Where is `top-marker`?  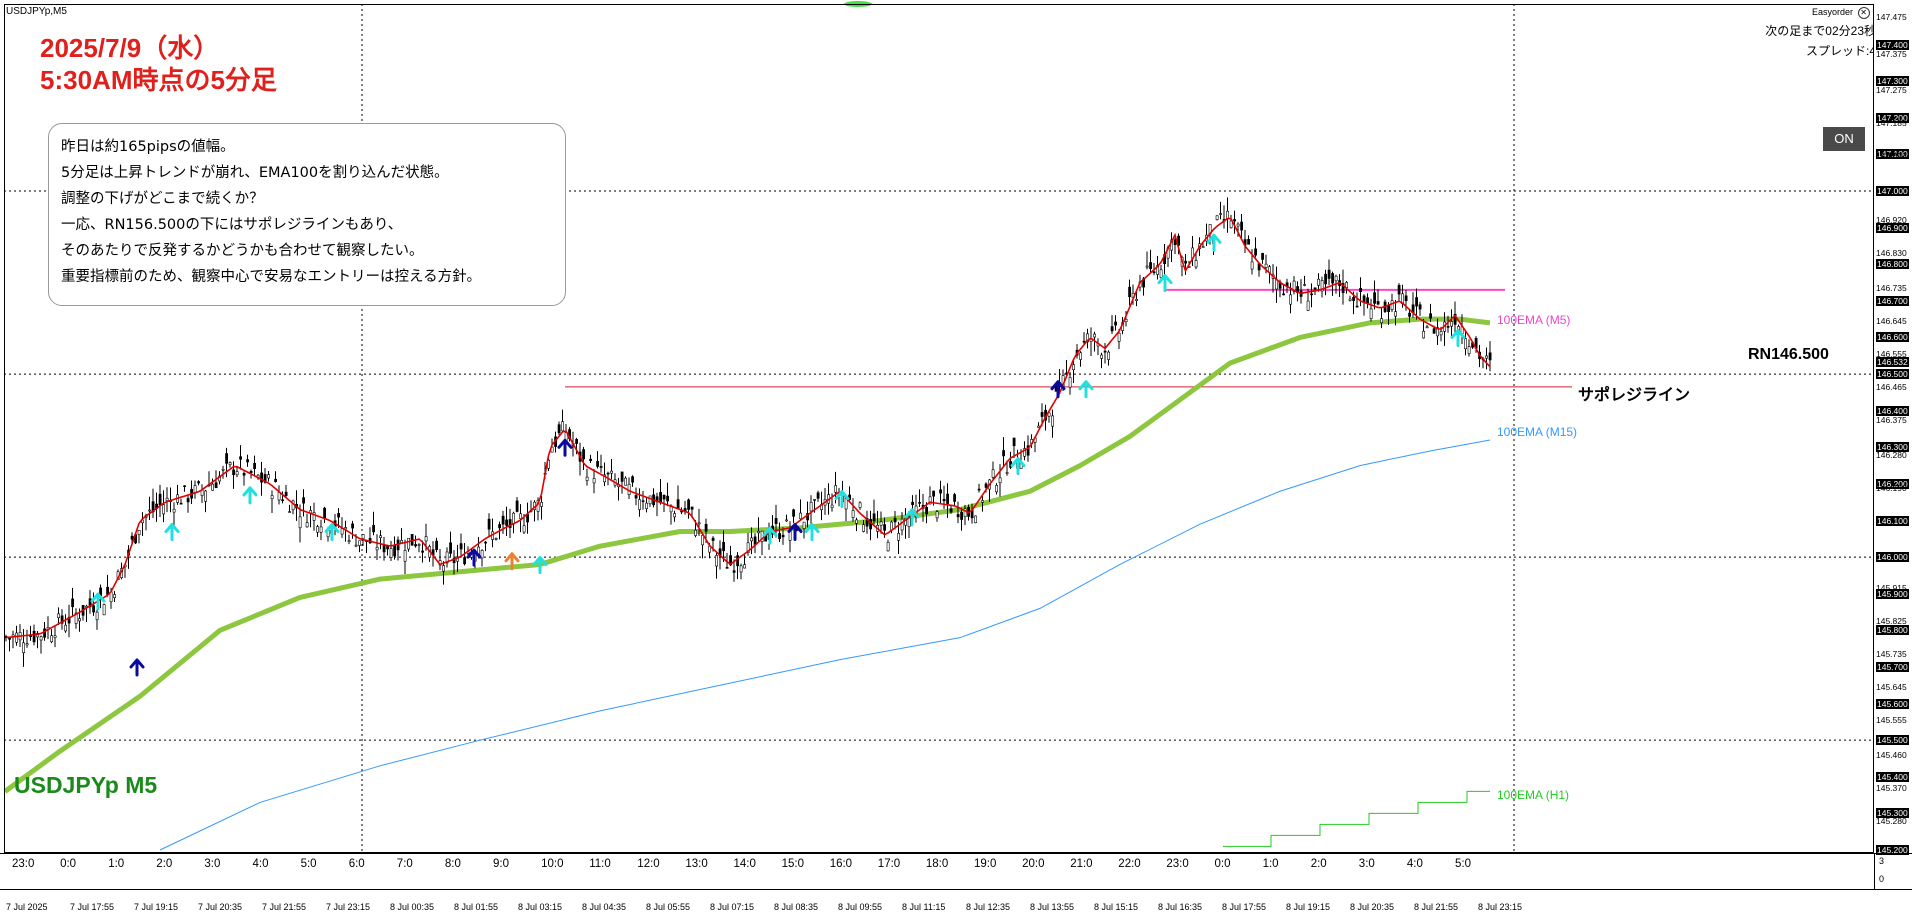 top-marker is located at coordinates (858, 4).